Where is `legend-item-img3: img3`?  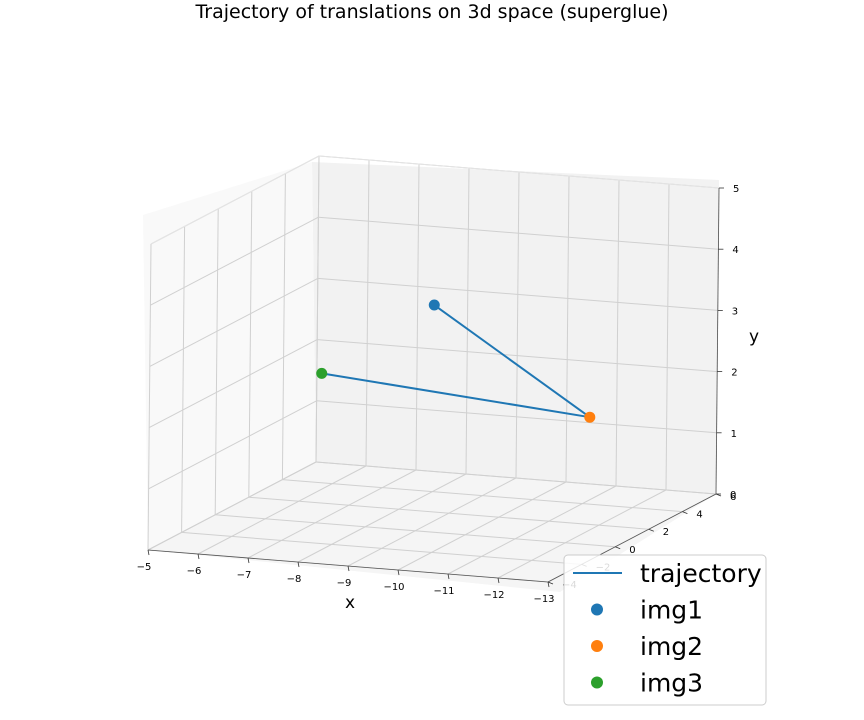
legend-item-img3: img3 is located at coordinates (647, 683).